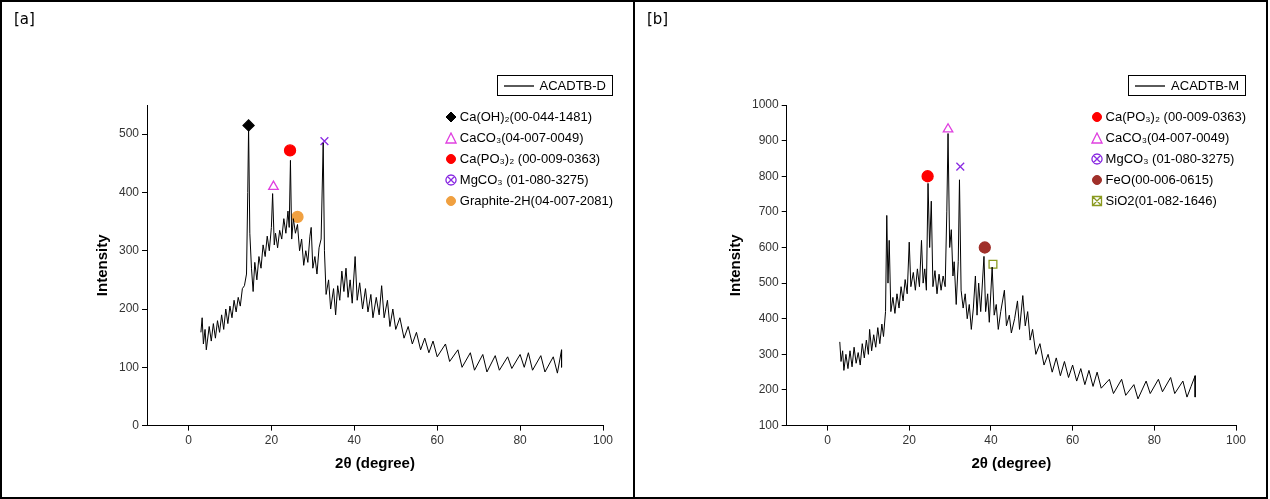 This screenshot has height=499, width=1270. Describe the element at coordinates (658, 19) in the screenshot. I see `text: [b]` at that location.